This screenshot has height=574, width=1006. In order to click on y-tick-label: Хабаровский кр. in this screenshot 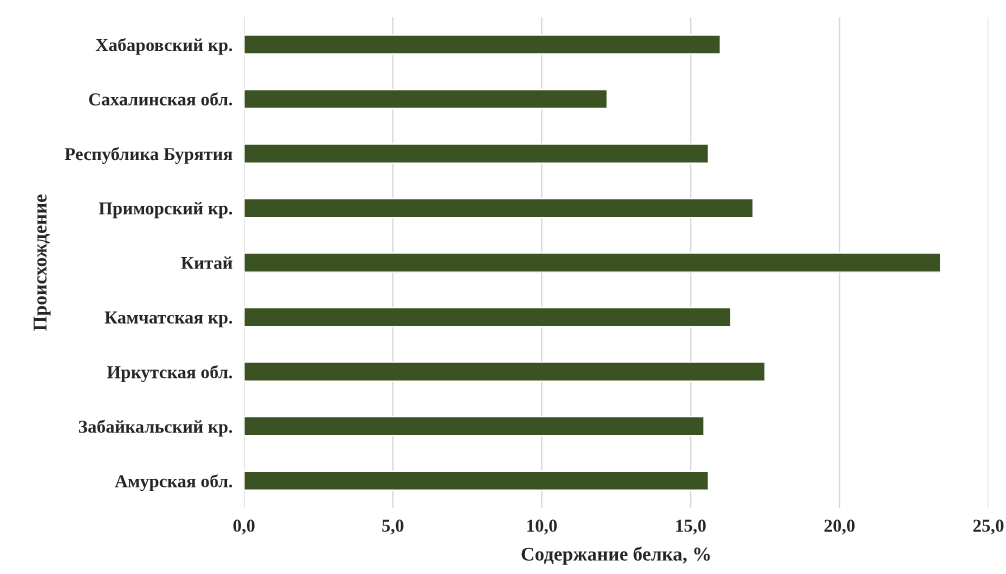, I will do `click(164, 46)`.